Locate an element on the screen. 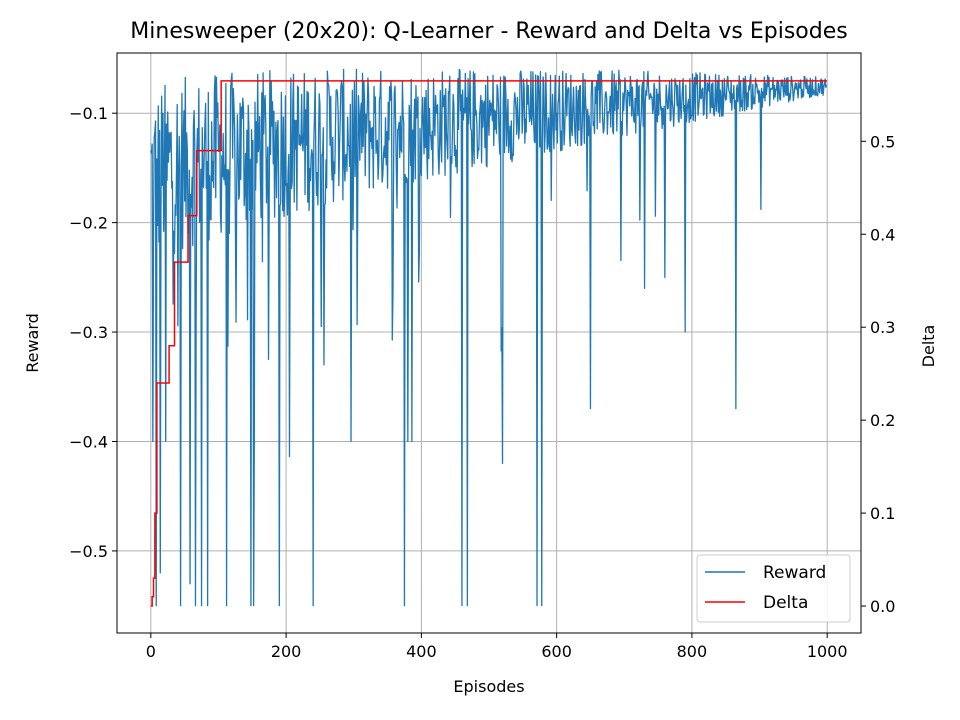 The width and height of the screenshot is (960, 720). legend-label-reward: Reward is located at coordinates (794, 573).